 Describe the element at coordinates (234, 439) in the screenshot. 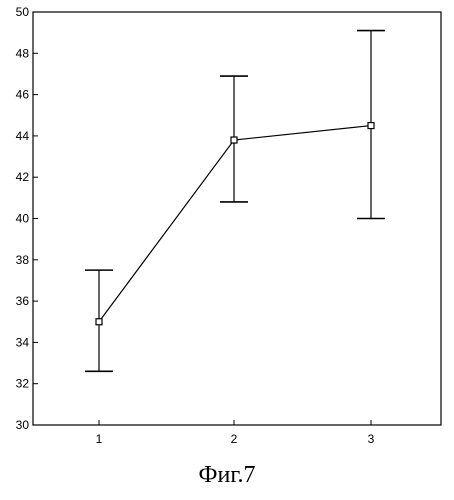

I see `x-tick-label: 2` at that location.